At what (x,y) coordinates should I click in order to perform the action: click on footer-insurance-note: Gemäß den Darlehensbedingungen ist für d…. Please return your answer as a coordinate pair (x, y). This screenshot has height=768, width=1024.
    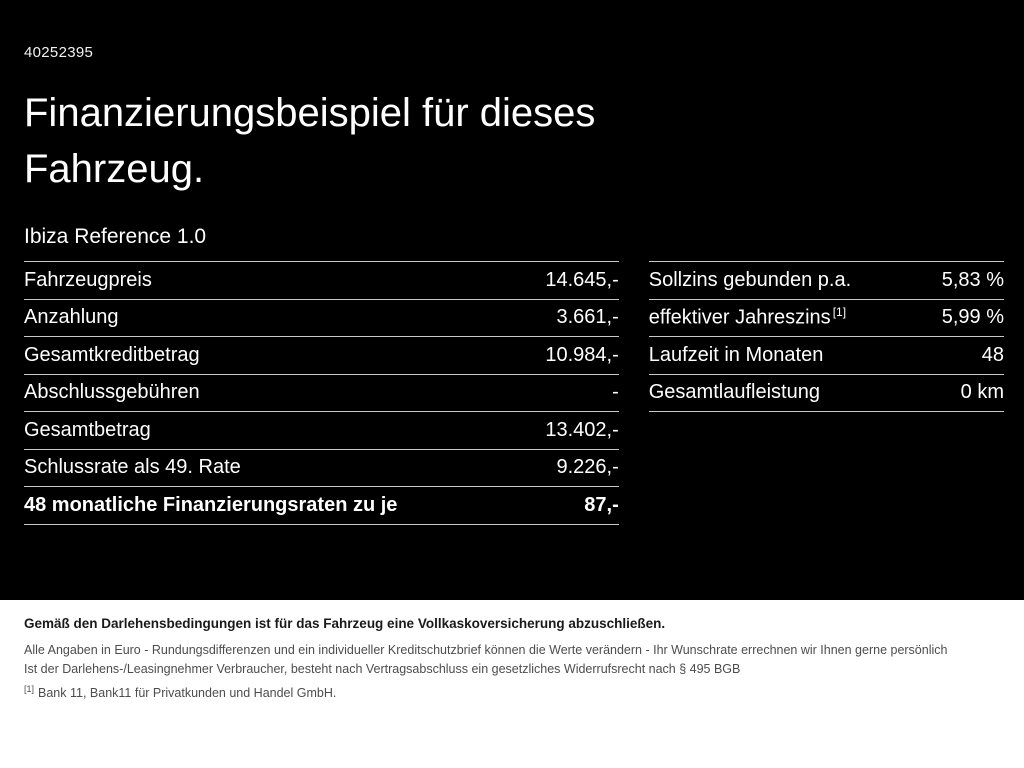
    Looking at the image, I should click on (345, 623).